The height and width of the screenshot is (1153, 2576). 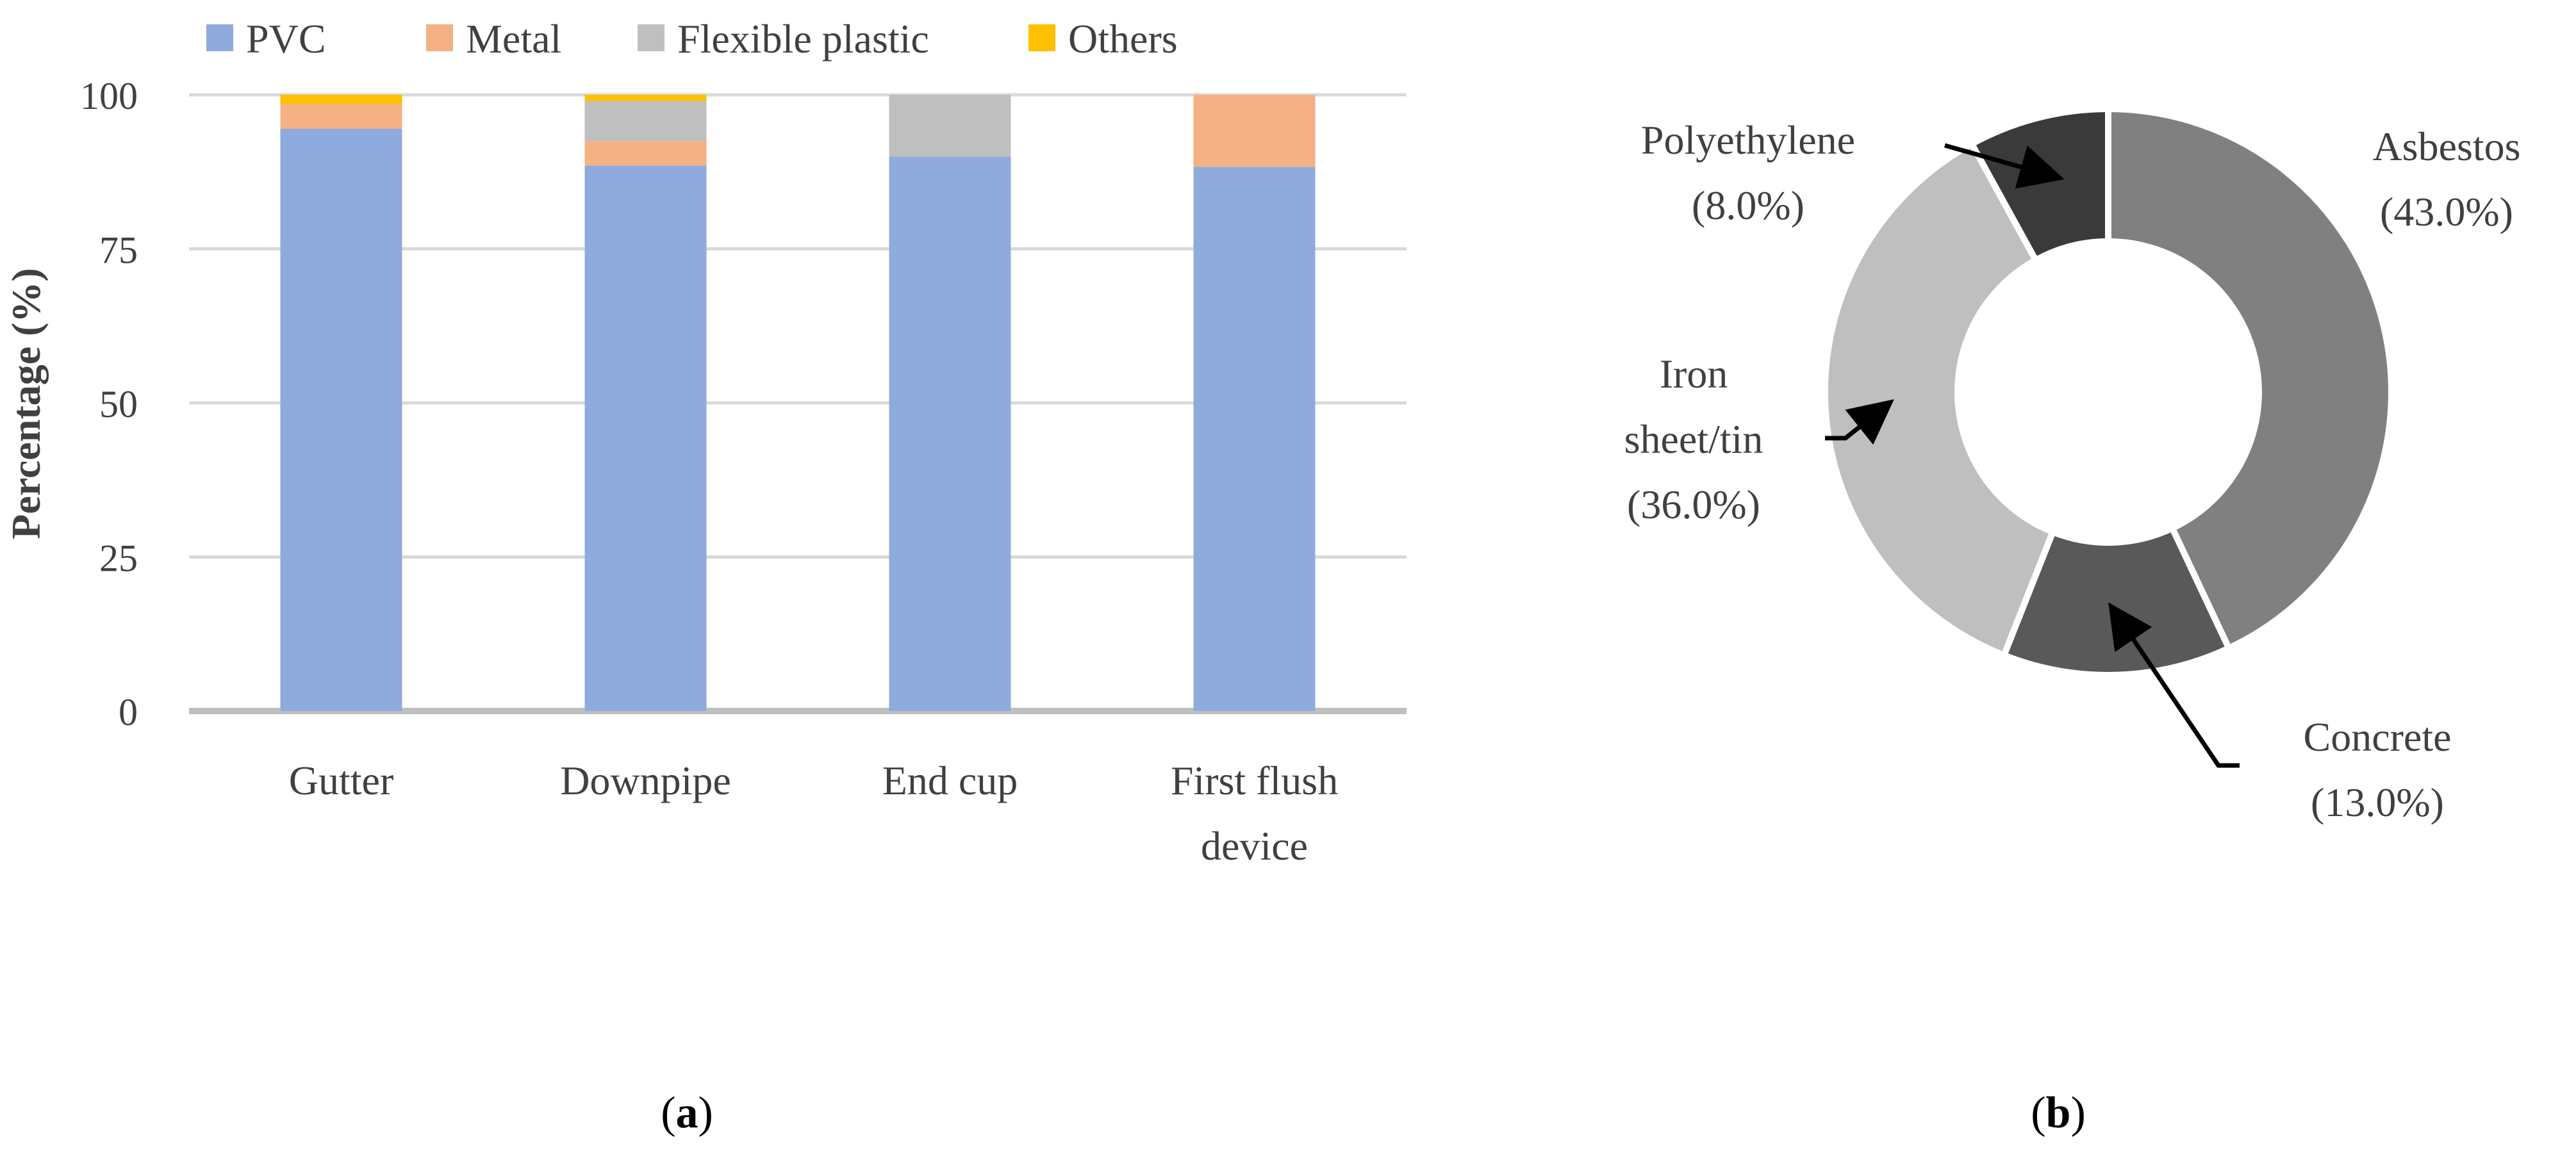 I want to click on svg-text: (b), so click(x=2058, y=1113).